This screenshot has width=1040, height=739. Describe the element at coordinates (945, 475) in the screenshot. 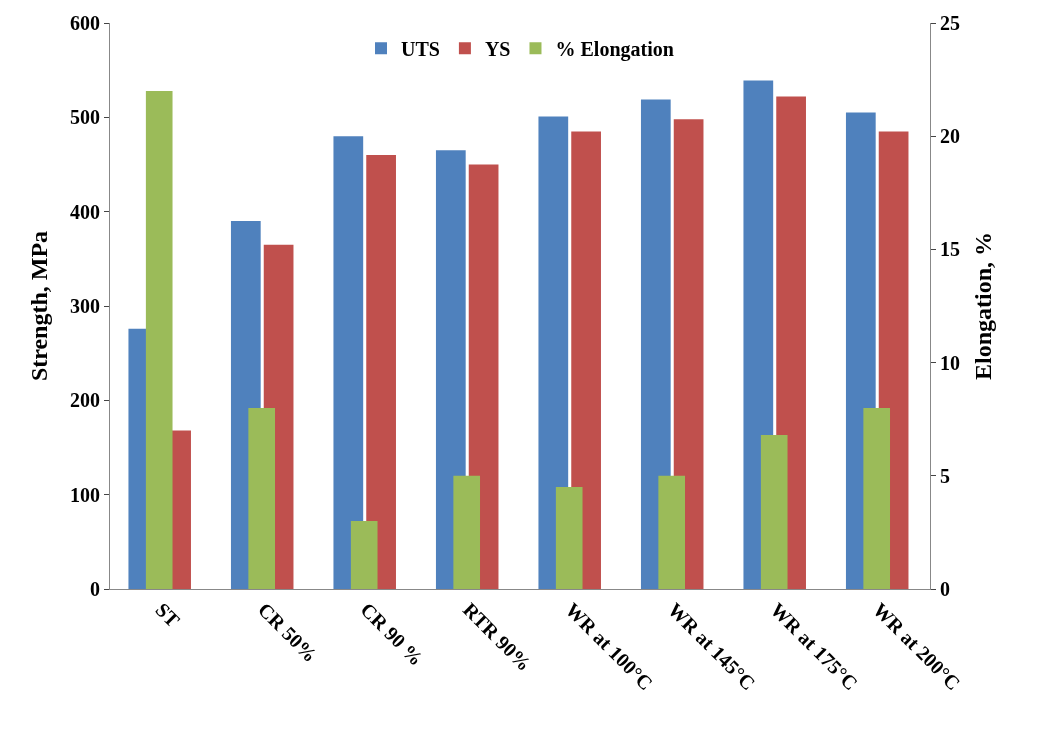

I see `y2-tick-label: 5` at that location.